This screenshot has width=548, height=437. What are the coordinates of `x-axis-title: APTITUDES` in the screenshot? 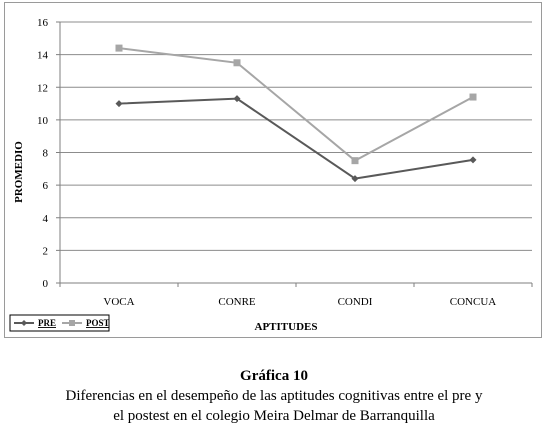 It's located at (286, 327).